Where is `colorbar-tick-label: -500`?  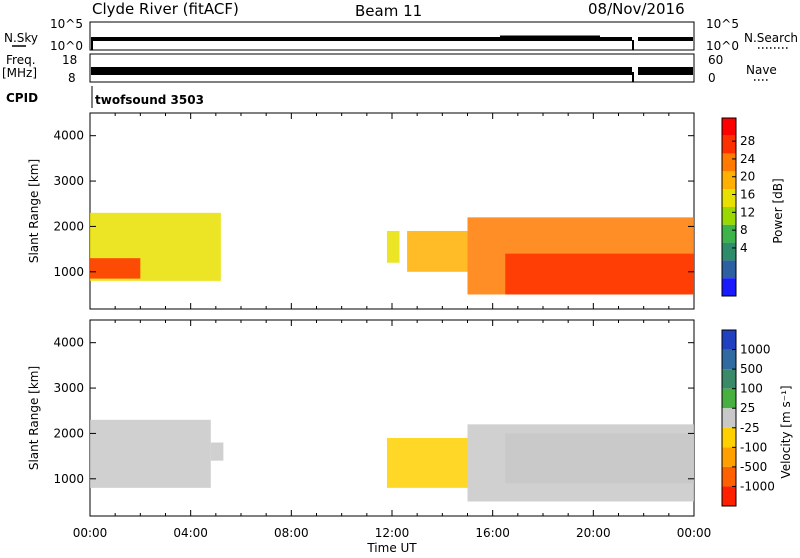 colorbar-tick-label: -500 is located at coordinates (753, 467).